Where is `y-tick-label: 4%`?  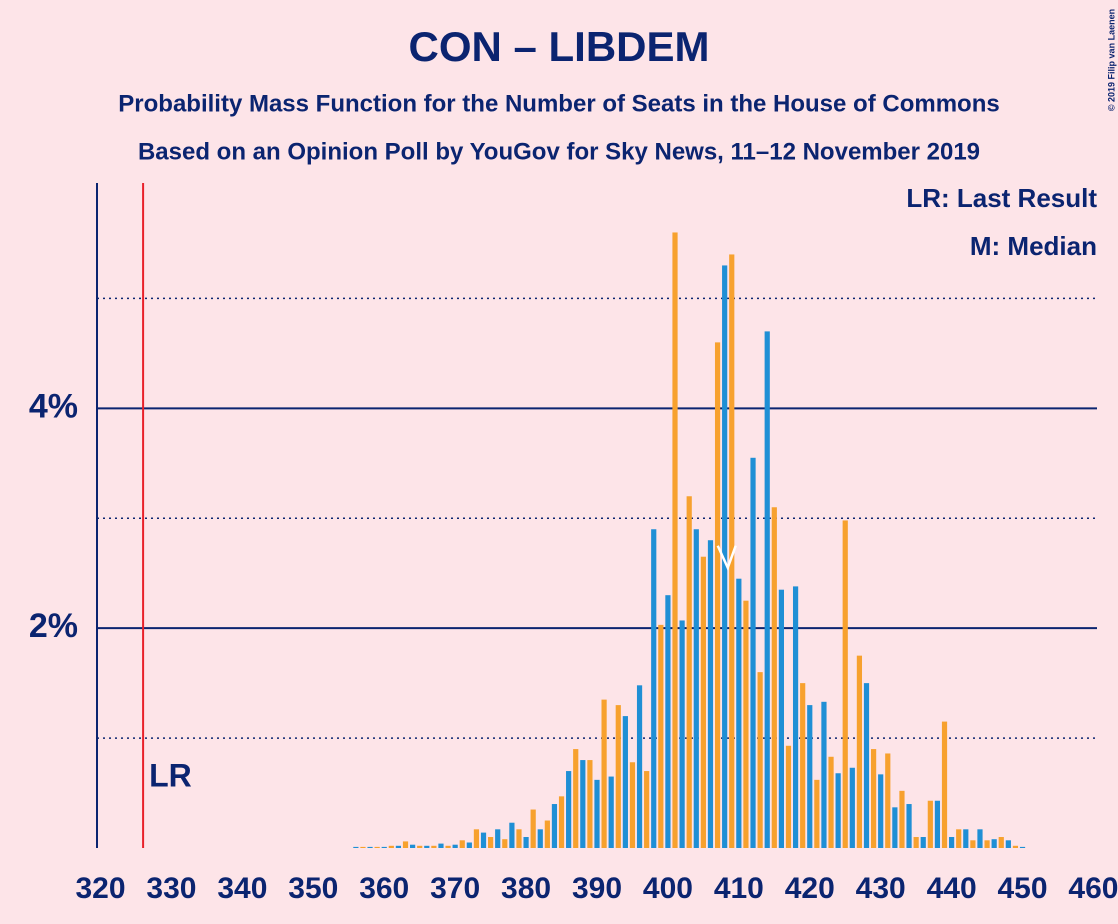
y-tick-label: 4% is located at coordinates (53, 406).